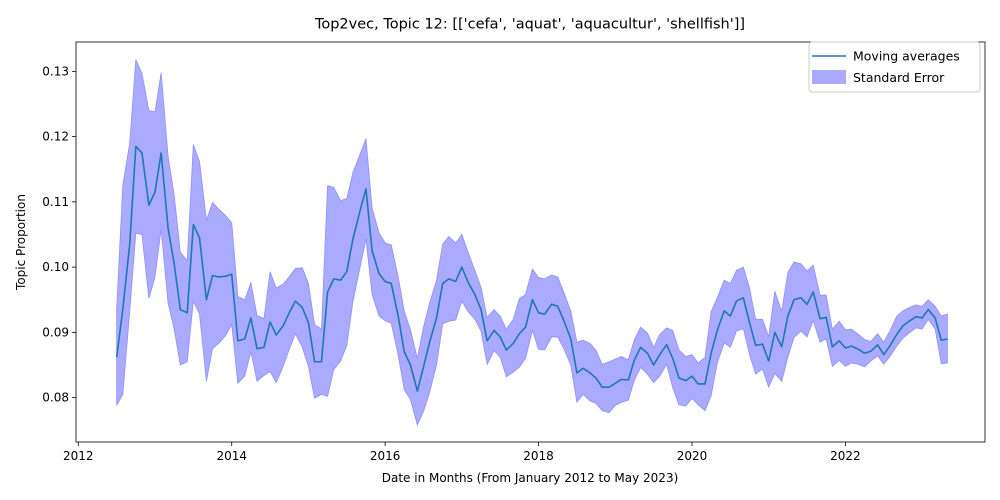 The image size is (1000, 500). I want to click on x-tick-label: 2022, so click(845, 456).